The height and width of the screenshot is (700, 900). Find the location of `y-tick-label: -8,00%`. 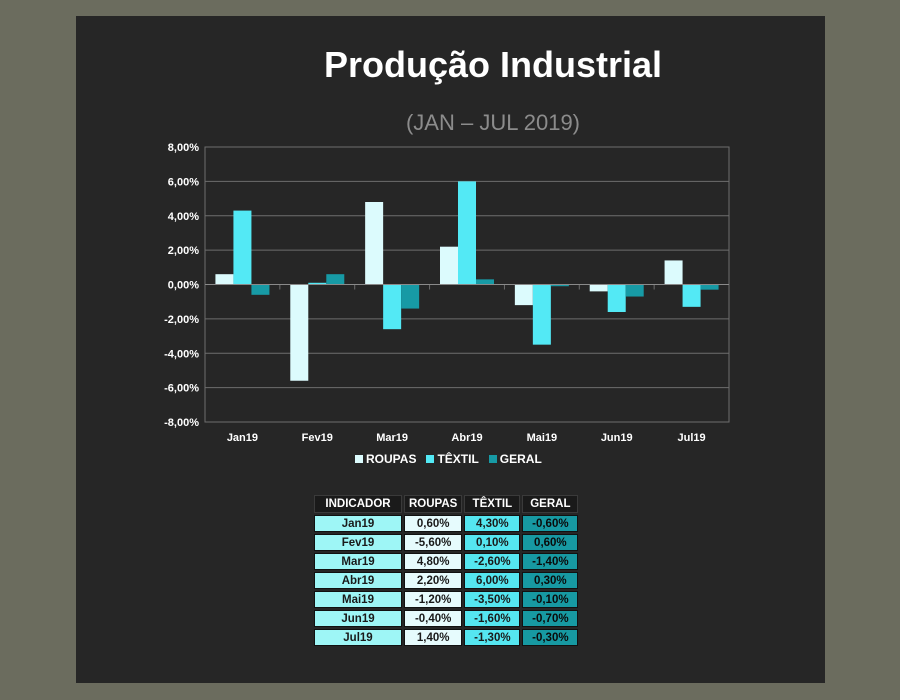

y-tick-label: -8,00% is located at coordinates (181, 423).